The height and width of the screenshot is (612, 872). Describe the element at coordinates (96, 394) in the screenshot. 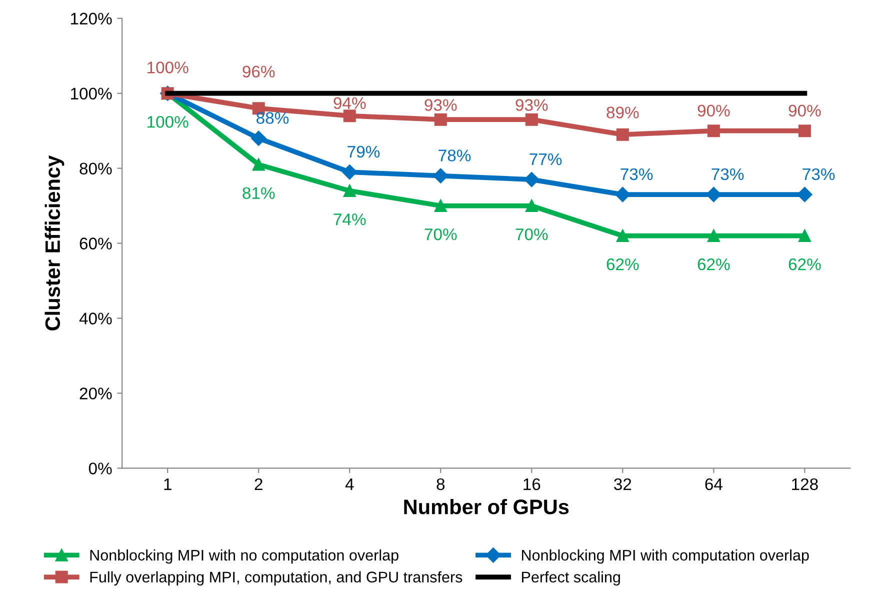

I see `y-tick-label: 20%` at that location.